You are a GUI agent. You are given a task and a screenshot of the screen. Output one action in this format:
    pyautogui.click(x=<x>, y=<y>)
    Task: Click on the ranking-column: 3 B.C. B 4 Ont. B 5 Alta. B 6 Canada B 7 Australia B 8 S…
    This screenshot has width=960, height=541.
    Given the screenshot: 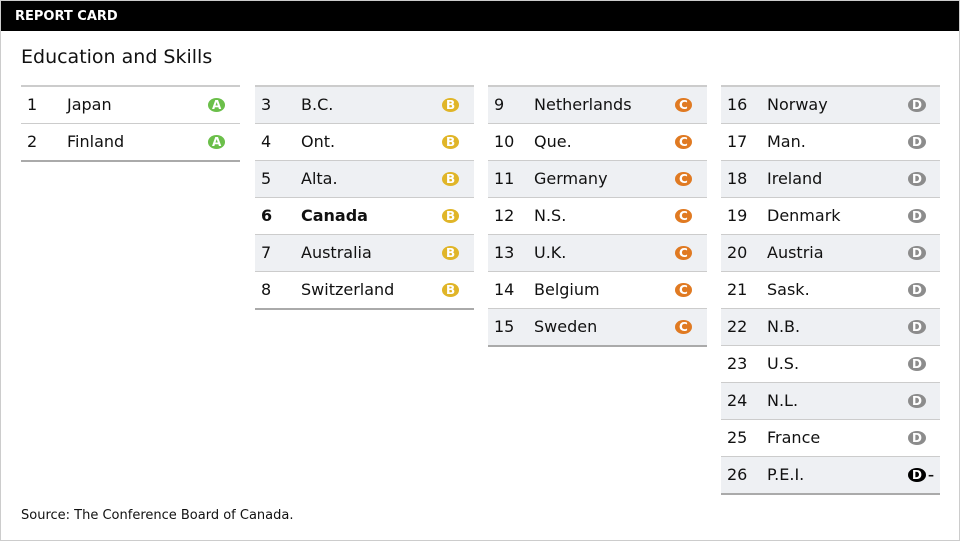 What is the action you would take?
    pyautogui.click(x=364, y=197)
    